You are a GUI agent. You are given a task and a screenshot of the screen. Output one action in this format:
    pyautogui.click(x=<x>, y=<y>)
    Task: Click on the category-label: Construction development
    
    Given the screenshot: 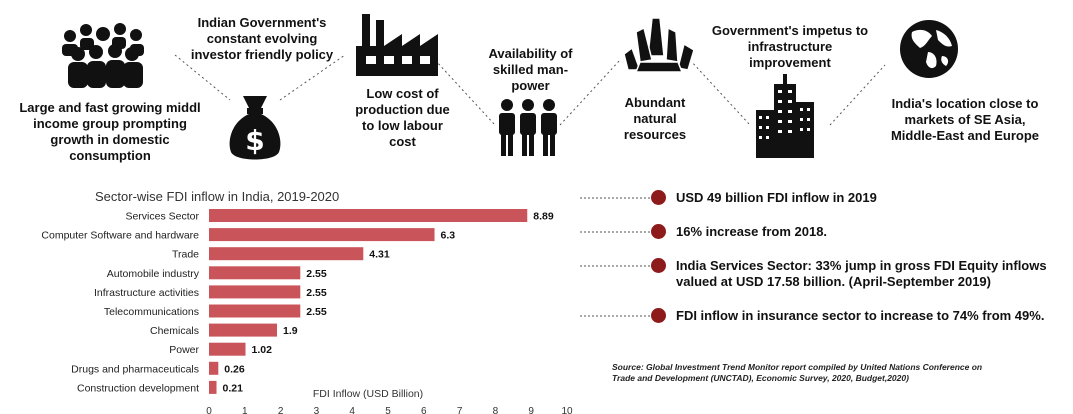 What is the action you would take?
    pyautogui.click(x=138, y=388)
    